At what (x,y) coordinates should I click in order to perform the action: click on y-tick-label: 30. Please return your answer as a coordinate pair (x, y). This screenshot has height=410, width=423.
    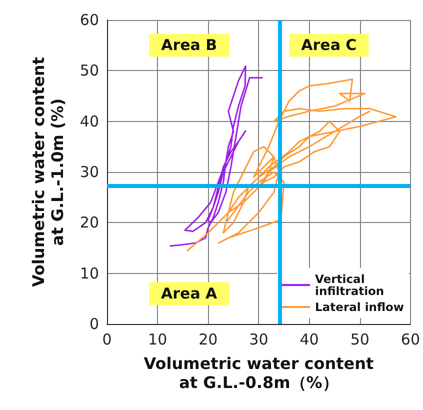
    Looking at the image, I should click on (89, 172).